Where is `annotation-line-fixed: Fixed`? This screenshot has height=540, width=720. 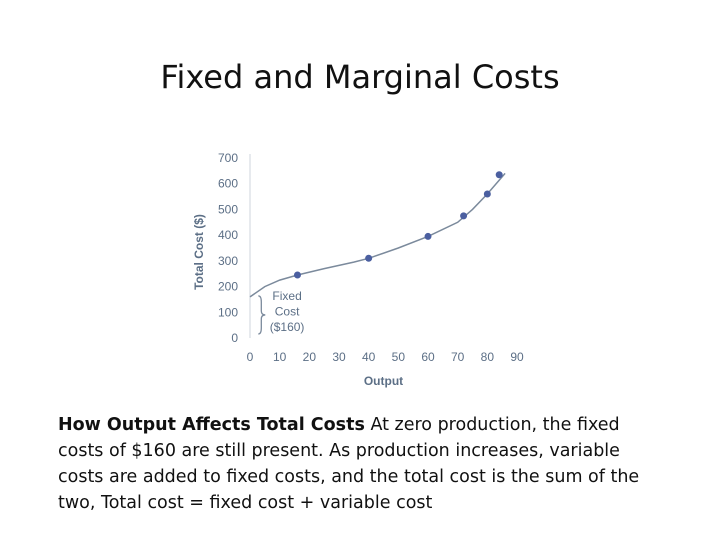 annotation-line-fixed: Fixed is located at coordinates (286, 296).